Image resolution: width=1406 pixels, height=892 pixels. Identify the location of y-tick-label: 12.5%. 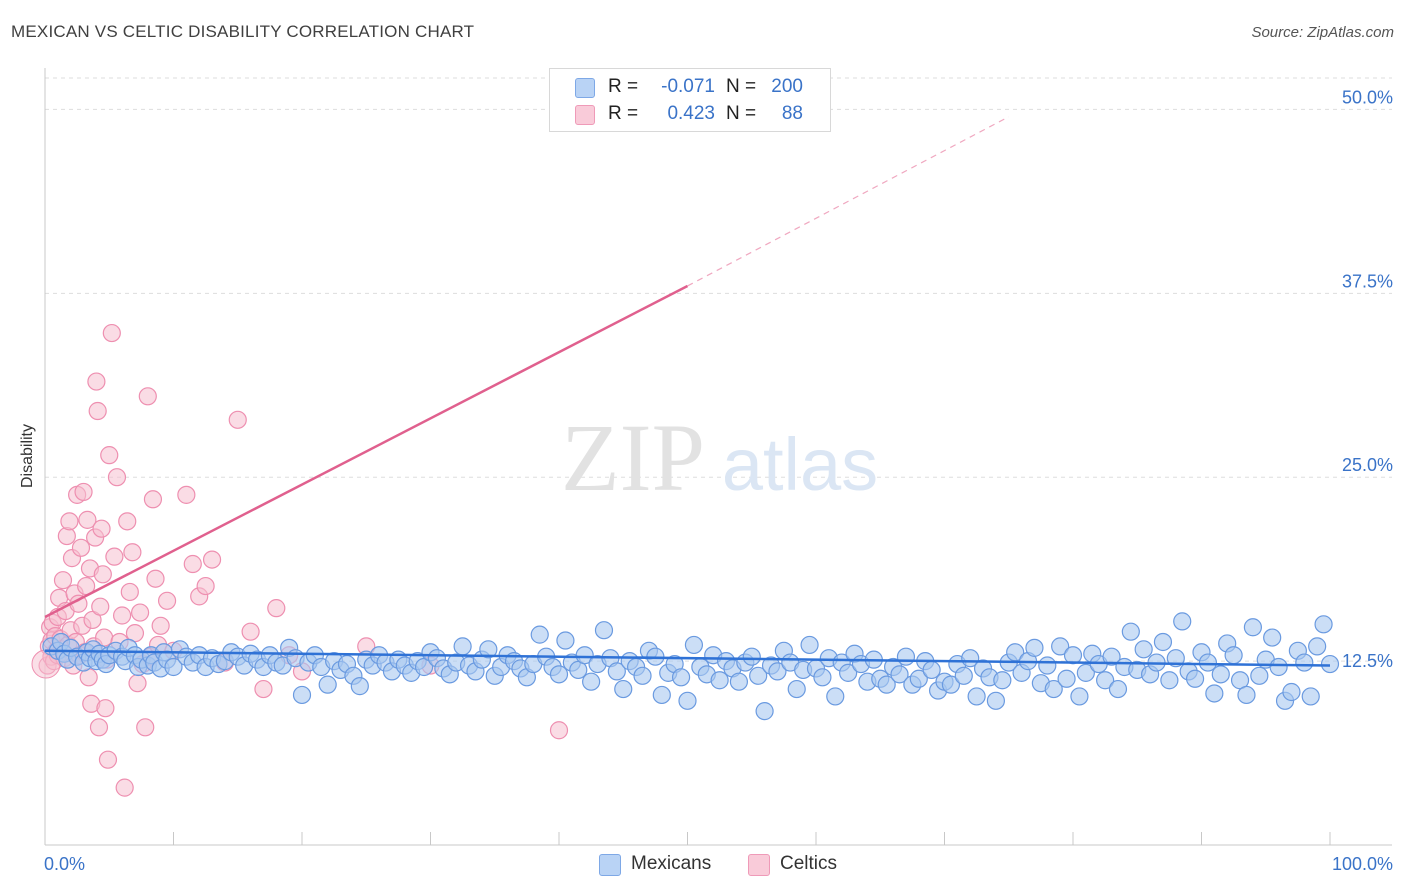
(1367, 661).